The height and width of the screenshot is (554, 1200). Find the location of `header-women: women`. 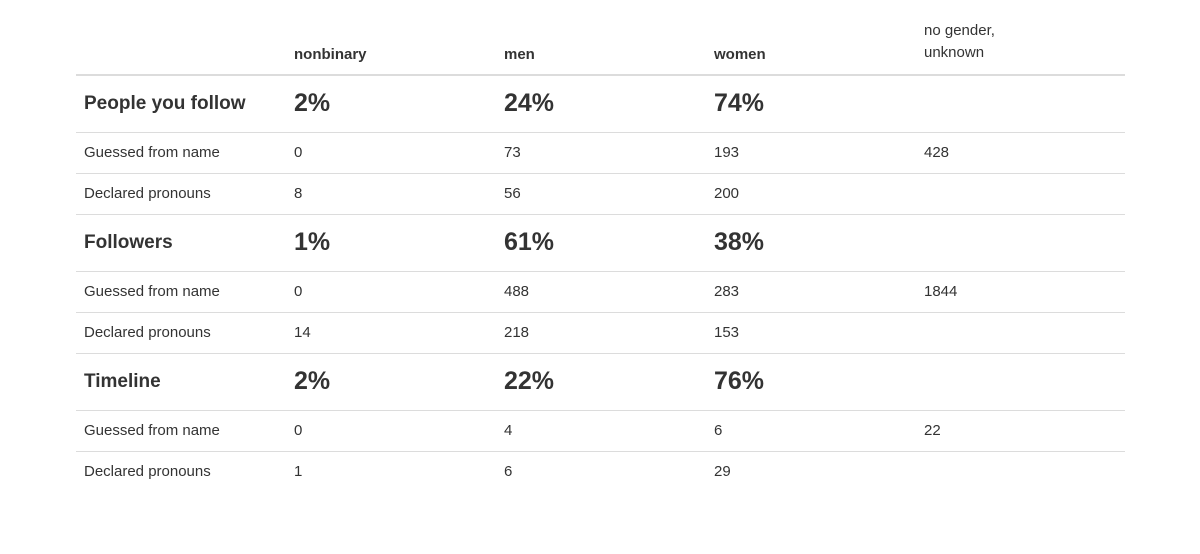

header-women: women is located at coordinates (811, 38).